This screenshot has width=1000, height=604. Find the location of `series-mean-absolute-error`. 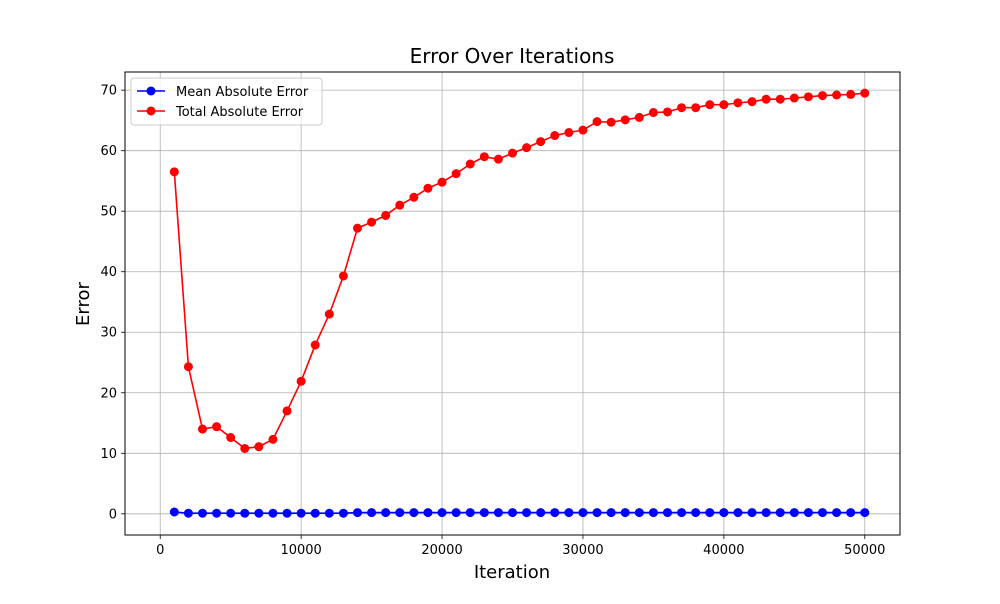

series-mean-absolute-error is located at coordinates (519, 512).